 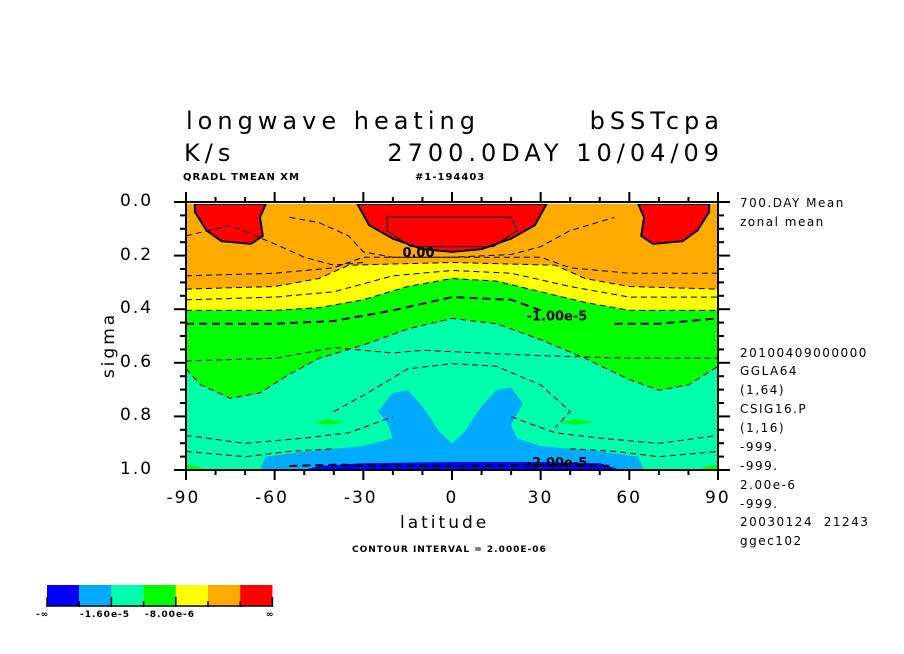 I want to click on side-info-line: GGLA64, so click(x=769, y=371).